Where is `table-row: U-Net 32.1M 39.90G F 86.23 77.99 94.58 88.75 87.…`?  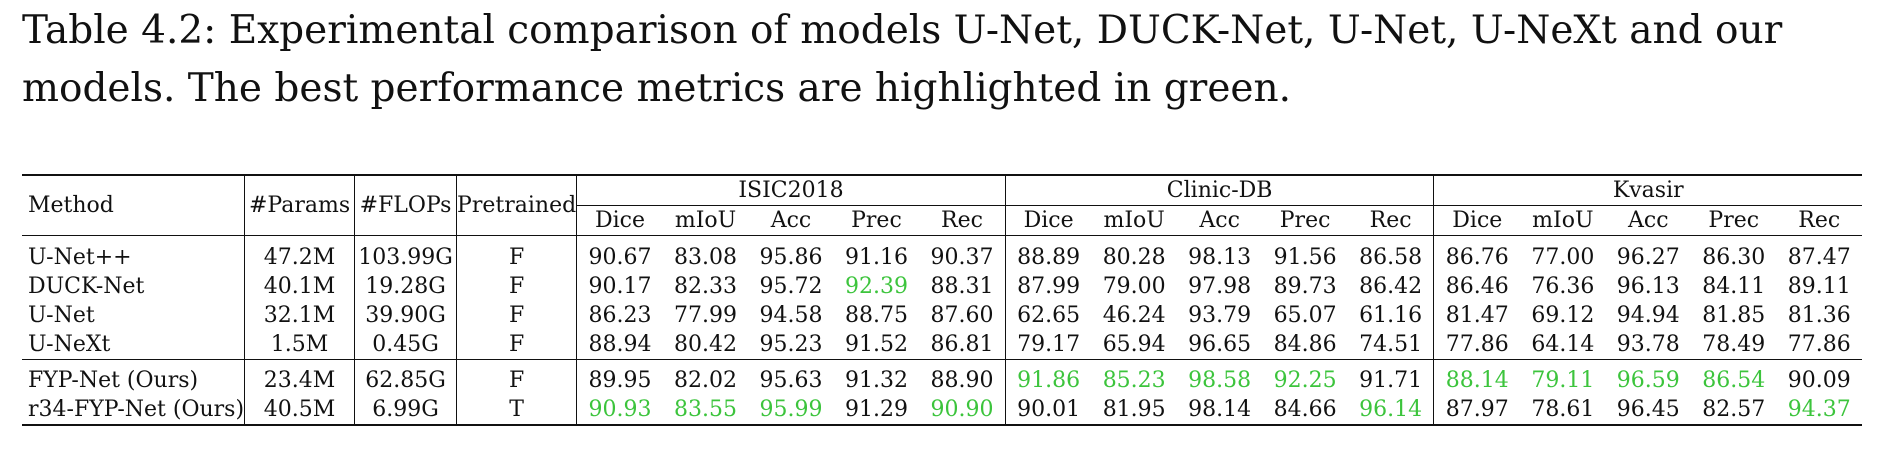 table-row: U-Net 32.1M 39.90G F 86.23 77.99 94.58 88.75 87.… is located at coordinates (942, 315).